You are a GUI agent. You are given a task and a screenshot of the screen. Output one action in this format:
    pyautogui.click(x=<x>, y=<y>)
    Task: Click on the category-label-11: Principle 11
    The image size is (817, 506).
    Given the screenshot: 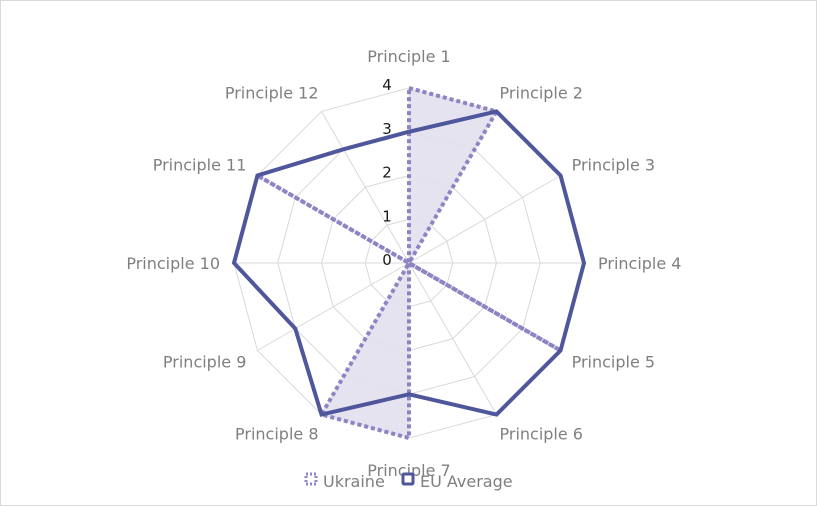 What is the action you would take?
    pyautogui.click(x=200, y=165)
    